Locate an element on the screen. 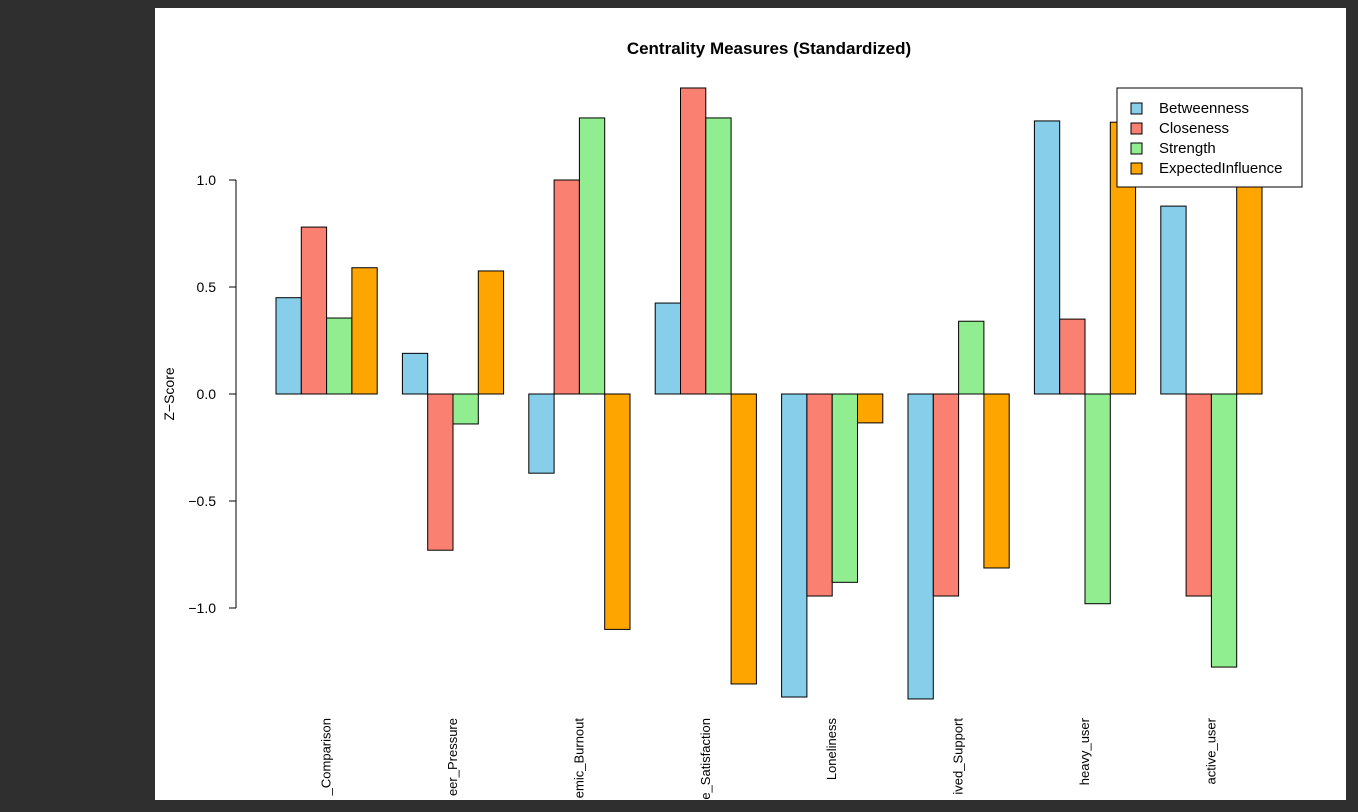 This screenshot has width=1358, height=812. legend-label: Betweenness is located at coordinates (1204, 108).